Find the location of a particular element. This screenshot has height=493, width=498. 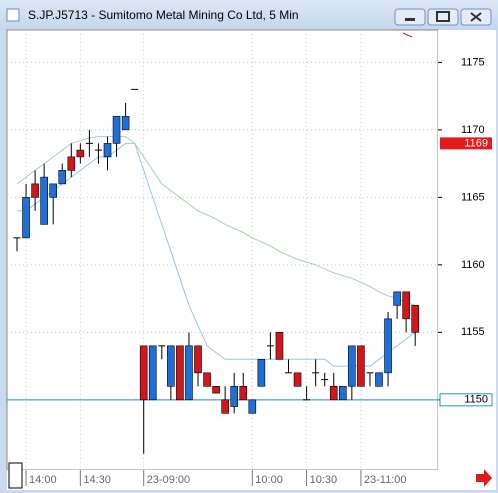

x-tick-label: 23-11:00 is located at coordinates (385, 480).